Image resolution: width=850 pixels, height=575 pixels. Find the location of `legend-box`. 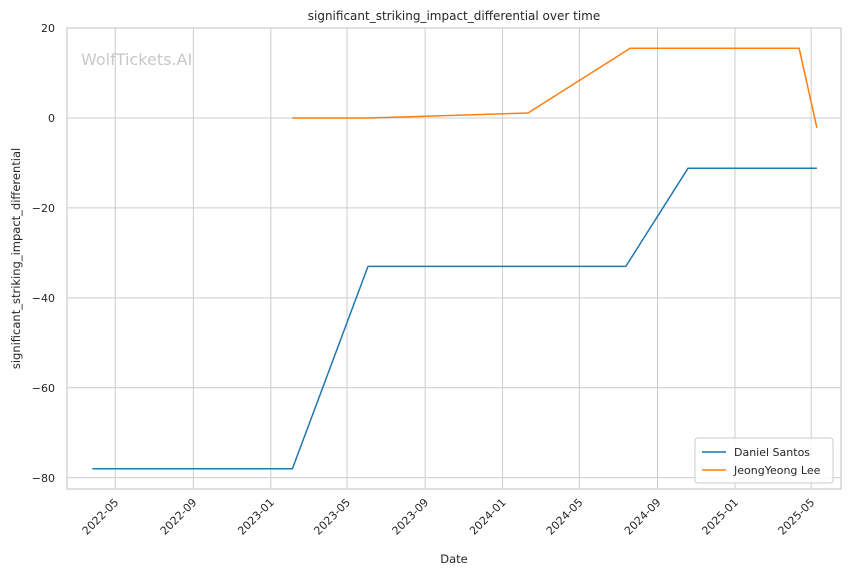

legend-box is located at coordinates (764, 460).